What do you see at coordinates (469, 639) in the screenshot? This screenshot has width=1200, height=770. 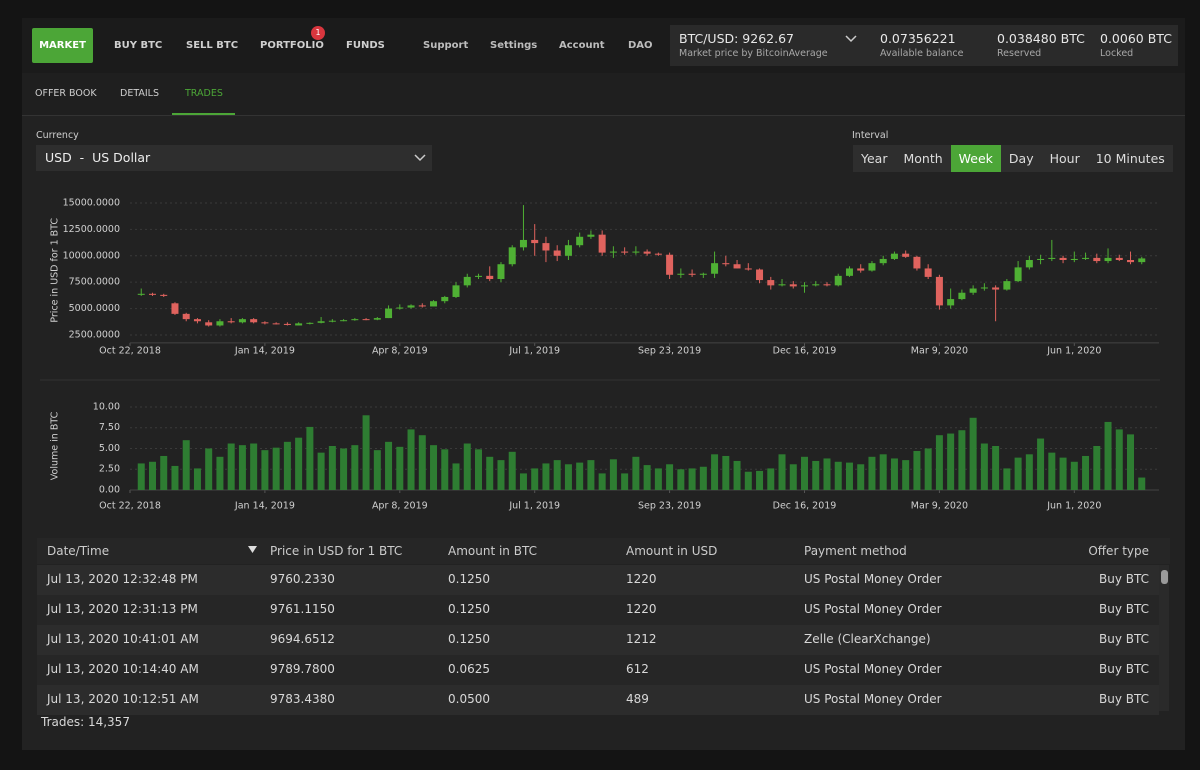 I see `table-cell: 0.1250` at bounding box center [469, 639].